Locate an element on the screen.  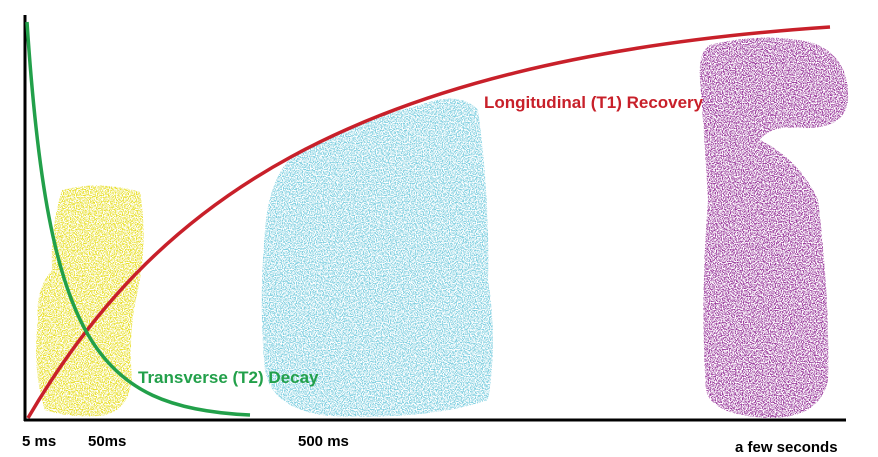
axis-label: 500 ms is located at coordinates (323, 441).